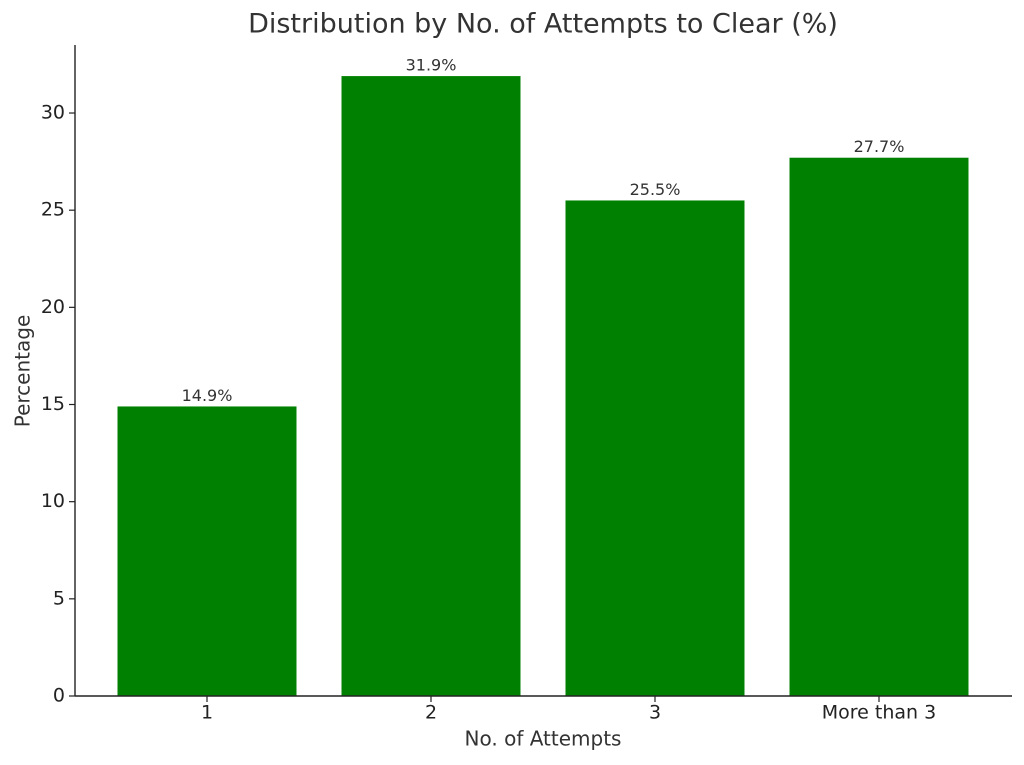  What do you see at coordinates (431, 713) in the screenshot?
I see `x-tick-label: 2` at bounding box center [431, 713].